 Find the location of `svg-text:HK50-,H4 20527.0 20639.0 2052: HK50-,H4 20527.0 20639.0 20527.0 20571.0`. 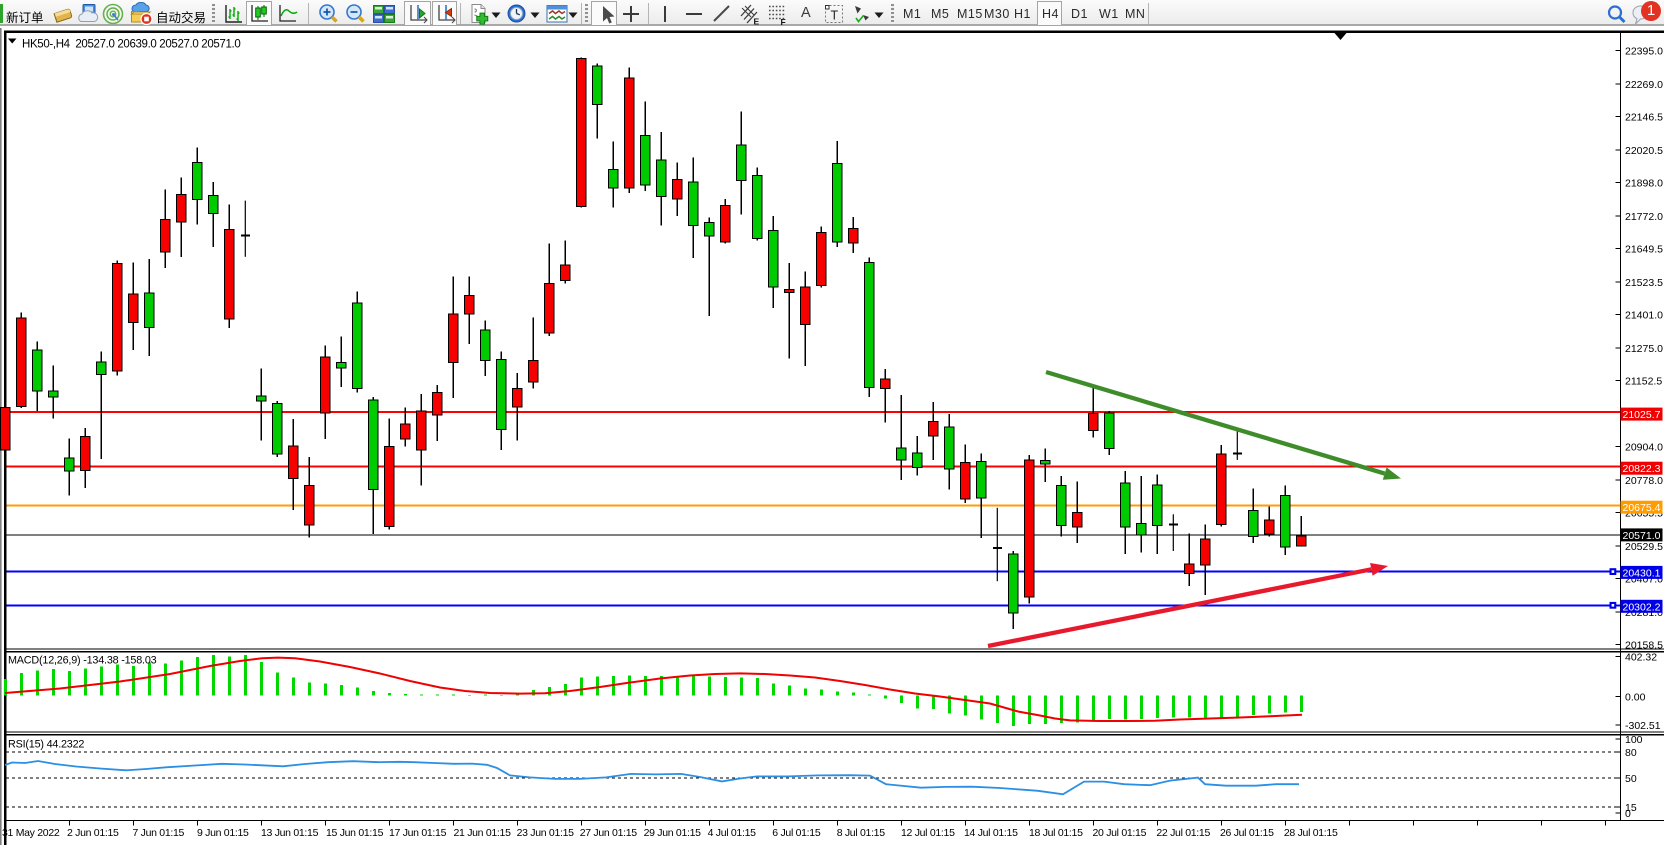

svg-text:HK50-,H4 20527.0 20639.0 2052: HK50-,H4 20527.0 20639.0 20527.0 20571.0 is located at coordinates (131, 45).